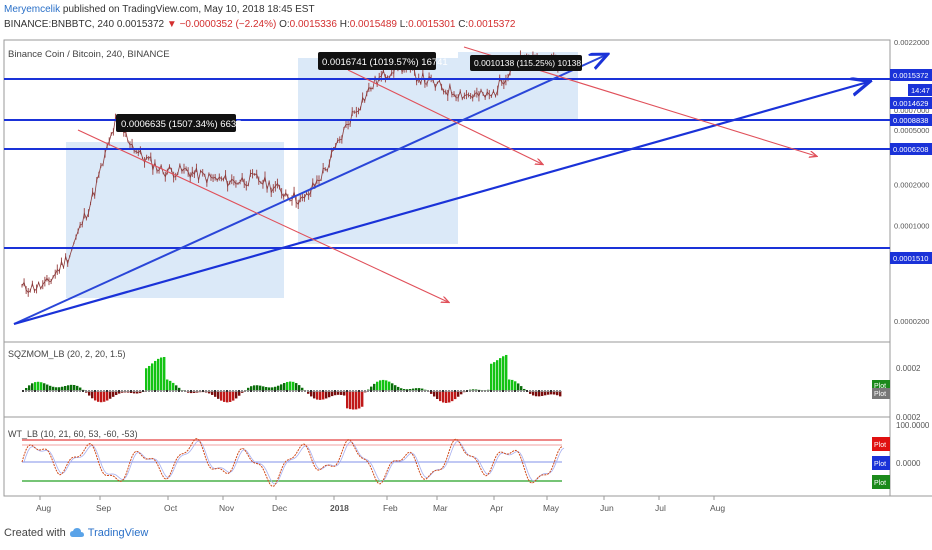 Image resolution: width=932 pixels, height=550 pixels. I want to click on tradingview-brand: TradingView, so click(118, 533).